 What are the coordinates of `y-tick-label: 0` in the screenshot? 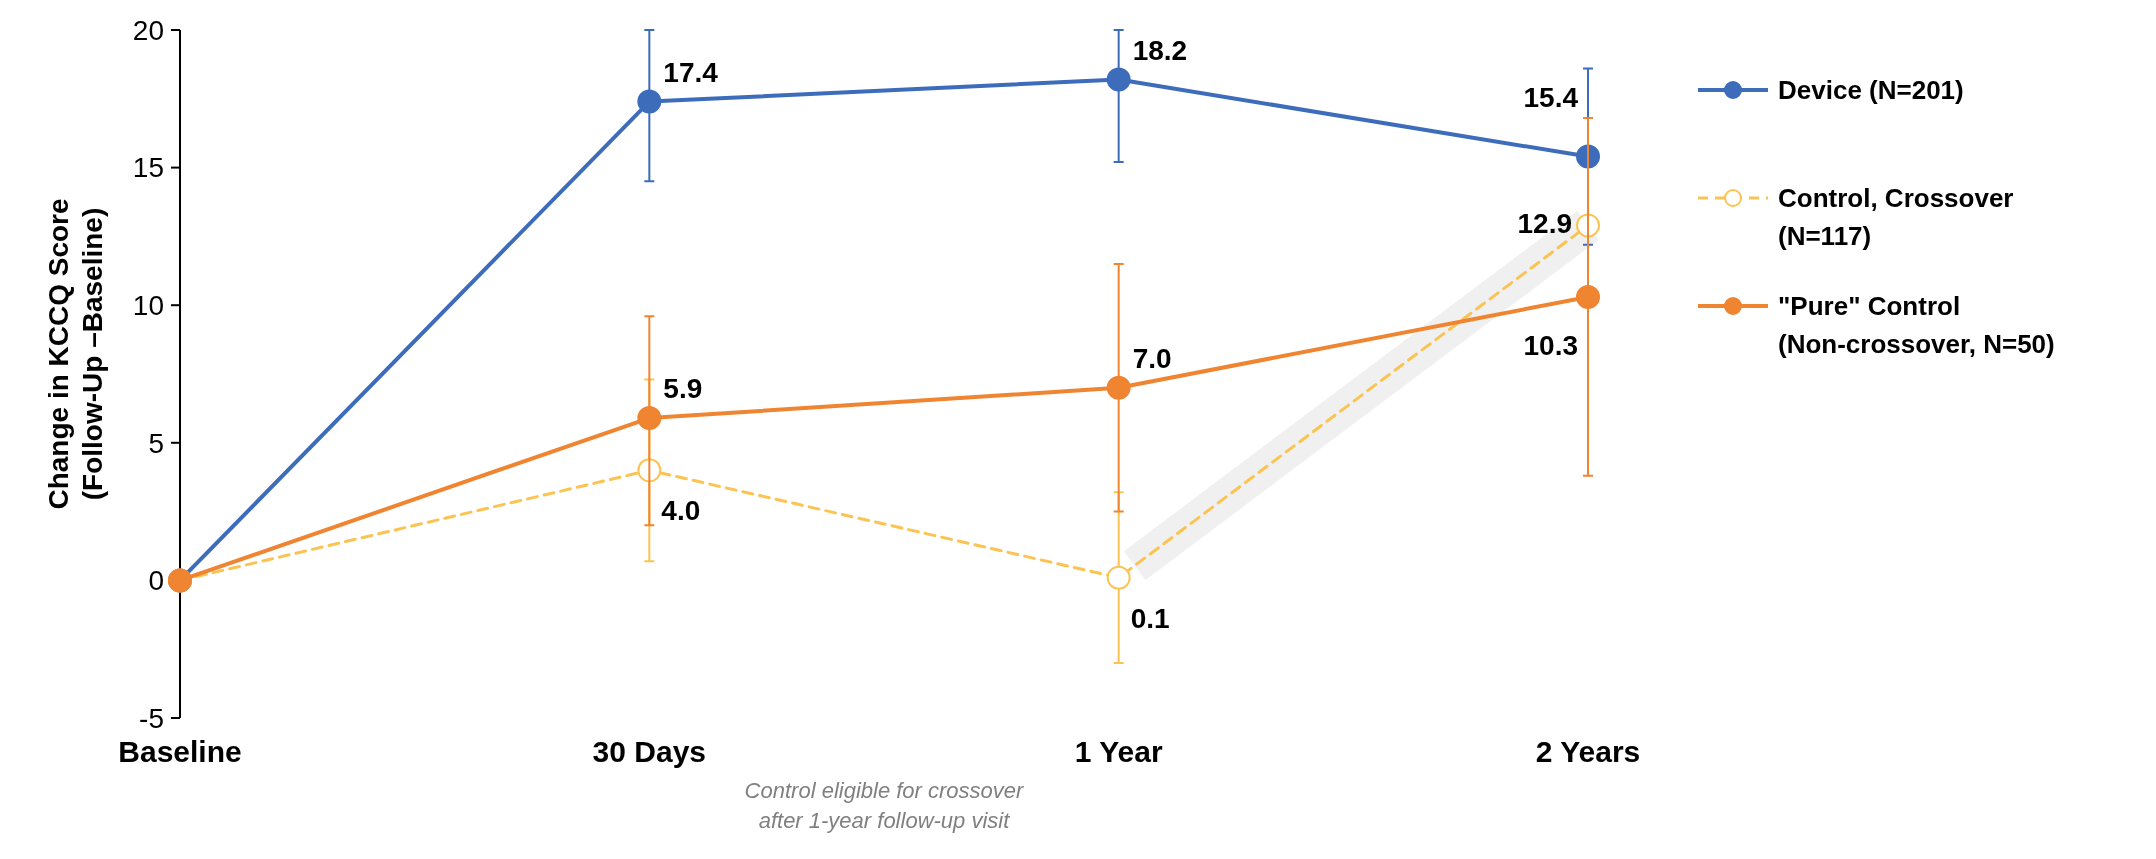 It's located at (156, 581).